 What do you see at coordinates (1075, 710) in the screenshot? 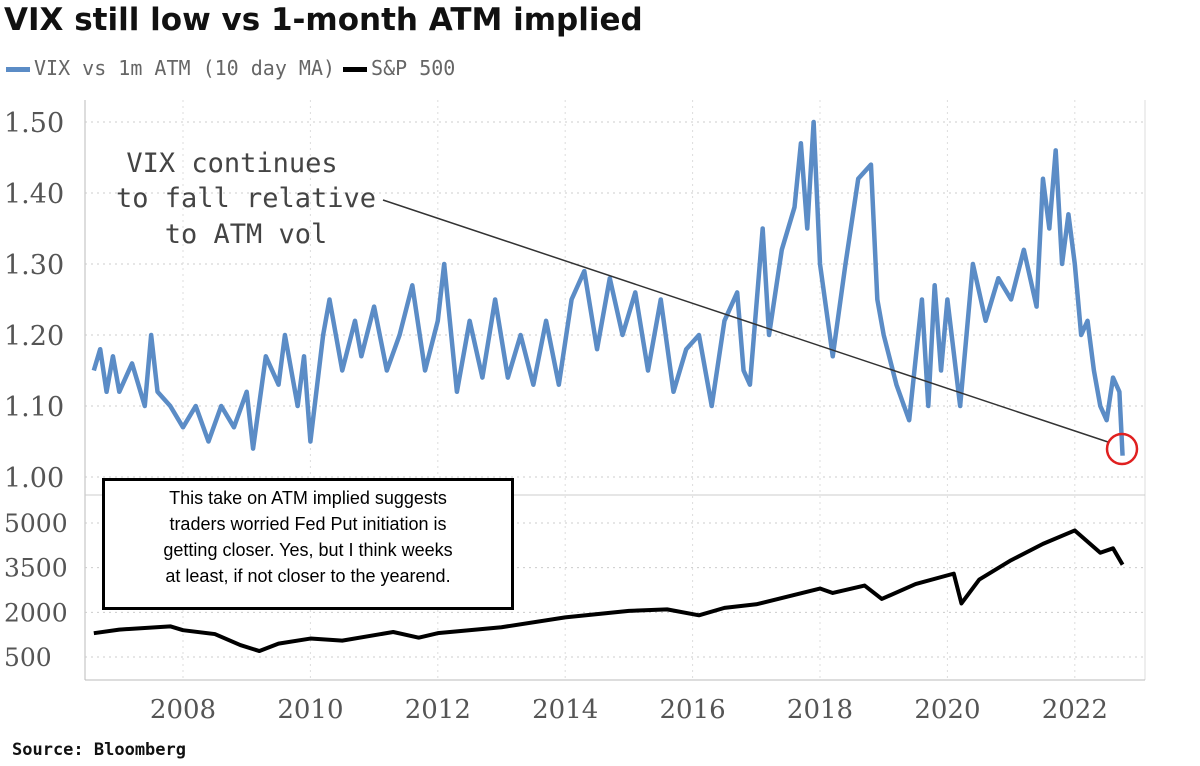
I see `x-tick-label: 2022` at bounding box center [1075, 710].